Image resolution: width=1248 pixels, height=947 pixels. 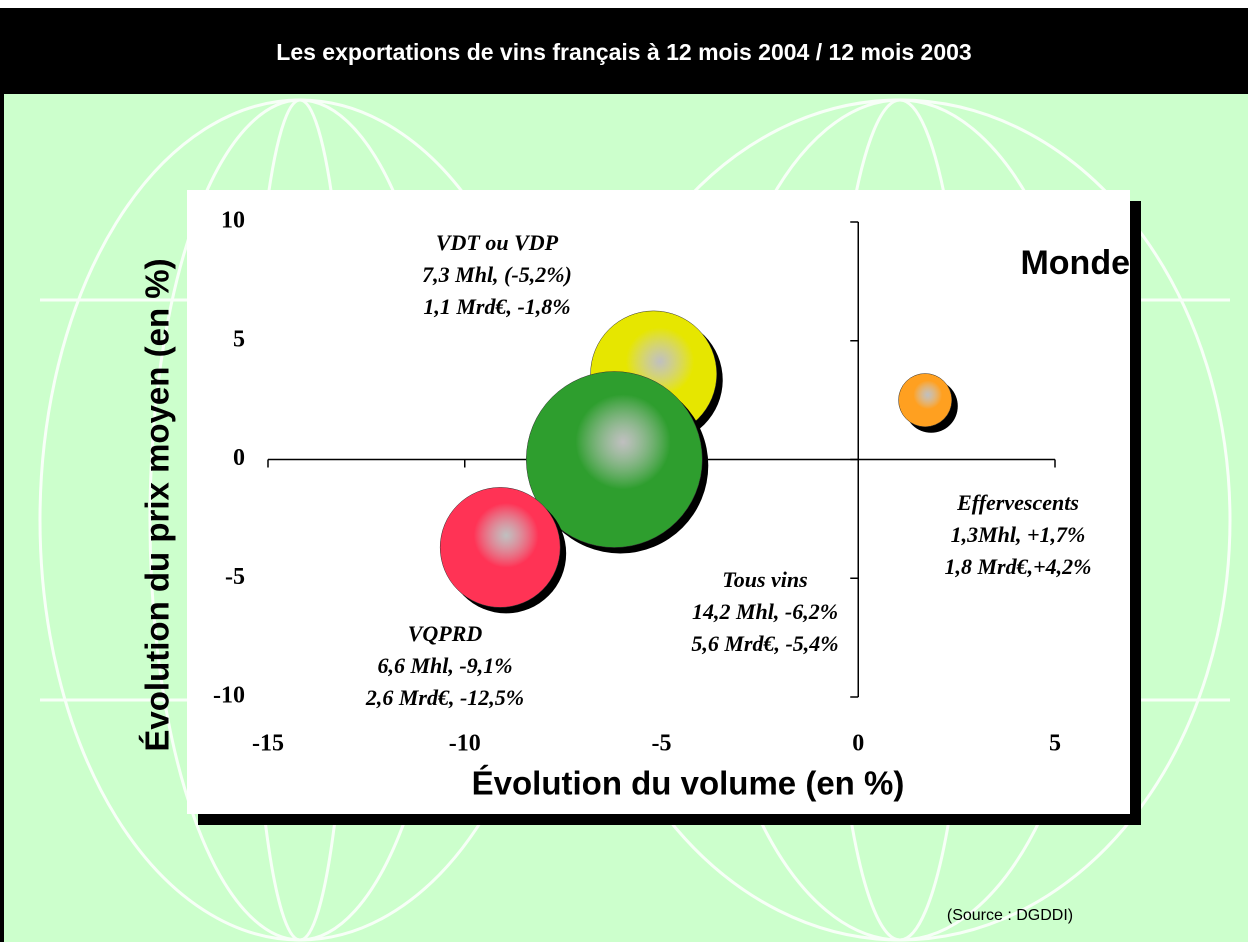 What do you see at coordinates (444, 697) in the screenshot?
I see `bubble-label: 2,6 Mrd€, -12,5%` at bounding box center [444, 697].